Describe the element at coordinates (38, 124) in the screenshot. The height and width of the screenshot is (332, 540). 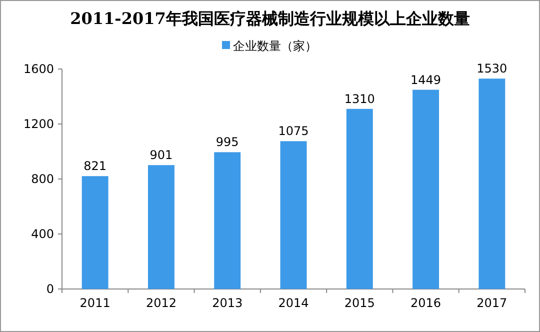
I see `y-tick-label: 1200` at that location.